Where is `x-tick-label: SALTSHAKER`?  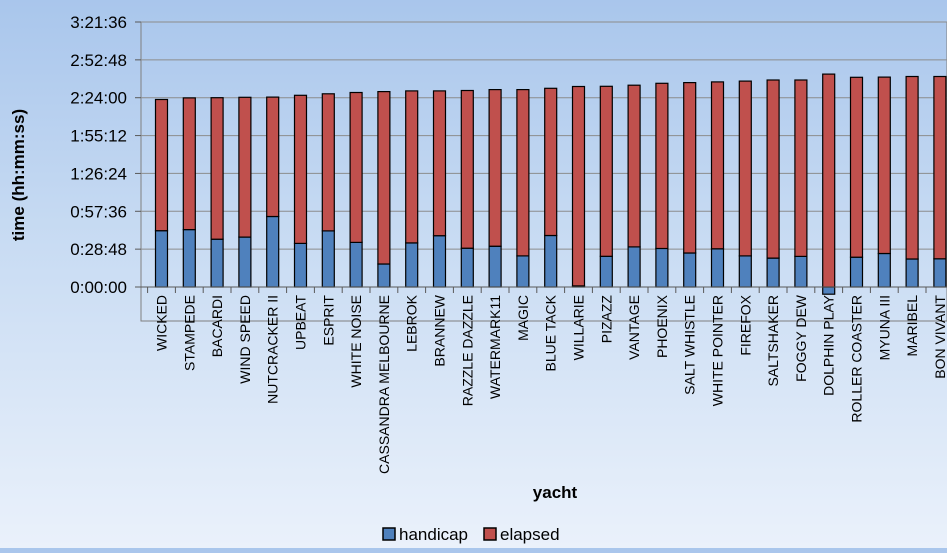
x-tick-label: SALTSHAKER is located at coordinates (773, 341).